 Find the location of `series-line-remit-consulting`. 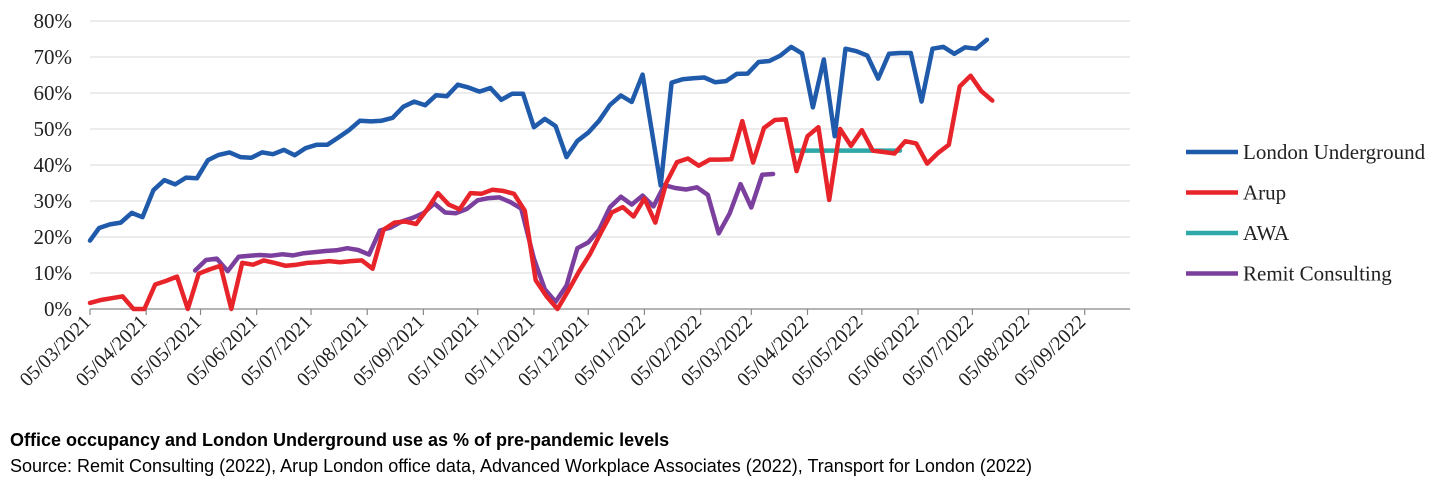

series-line-remit-consulting is located at coordinates (484, 238).